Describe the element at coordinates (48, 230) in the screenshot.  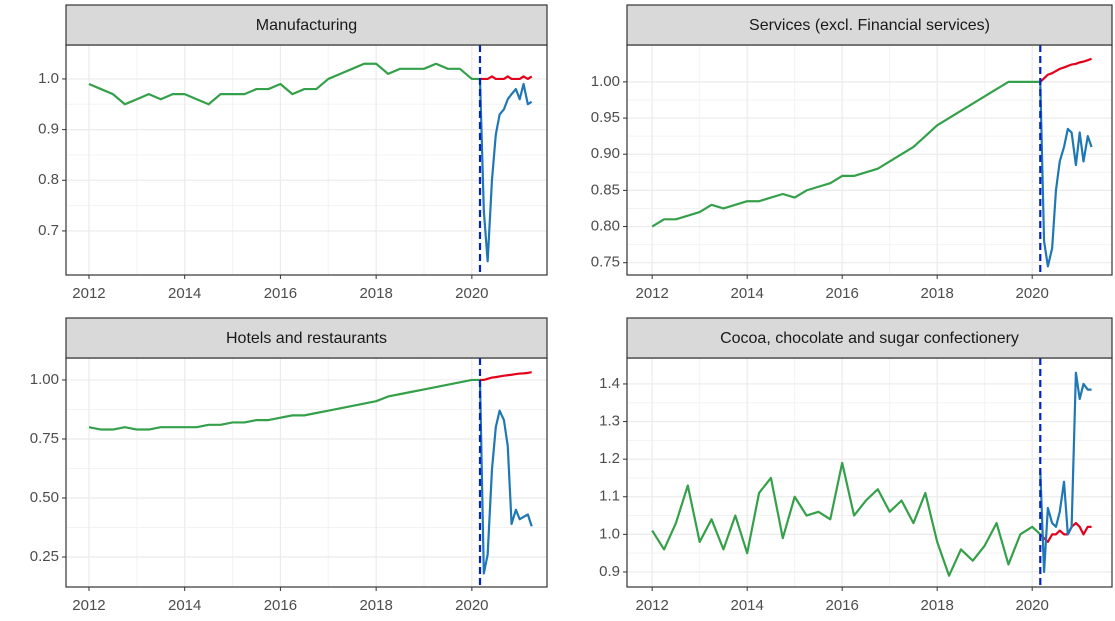
I see `y-tick-label: 0.7` at that location.